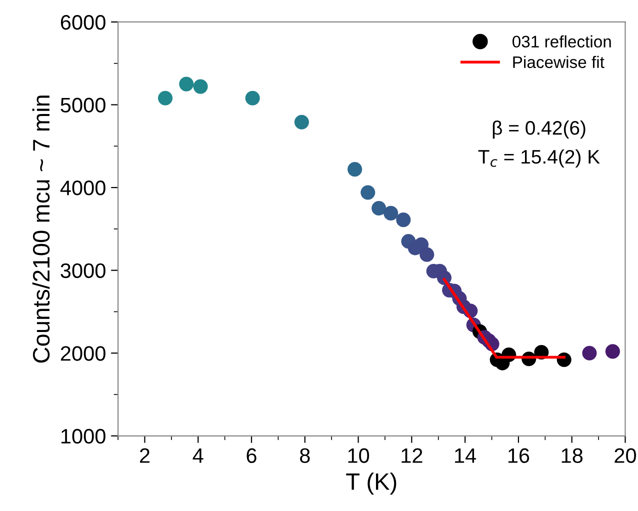 The height and width of the screenshot is (511, 638). Describe the element at coordinates (83, 353) in the screenshot. I see `y-tick-label: 2000` at that location.